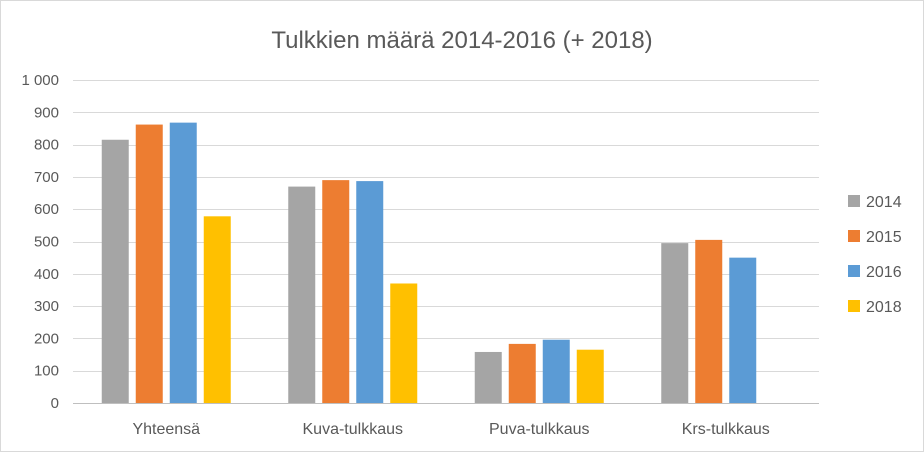  I want to click on y-tick-label: 600, so click(46, 209).